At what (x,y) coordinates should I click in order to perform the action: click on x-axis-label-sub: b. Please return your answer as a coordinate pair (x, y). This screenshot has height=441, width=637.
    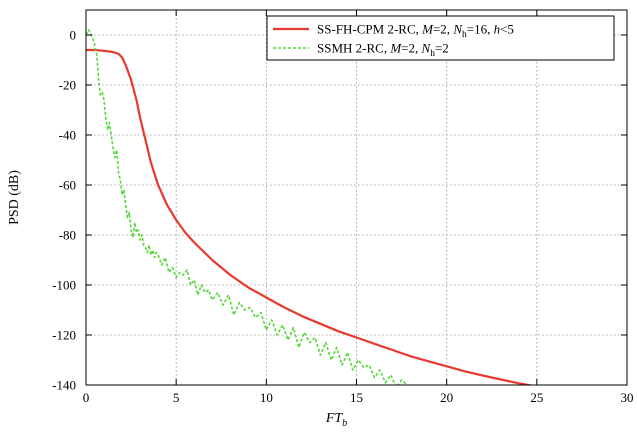
    Looking at the image, I should click on (344, 423).